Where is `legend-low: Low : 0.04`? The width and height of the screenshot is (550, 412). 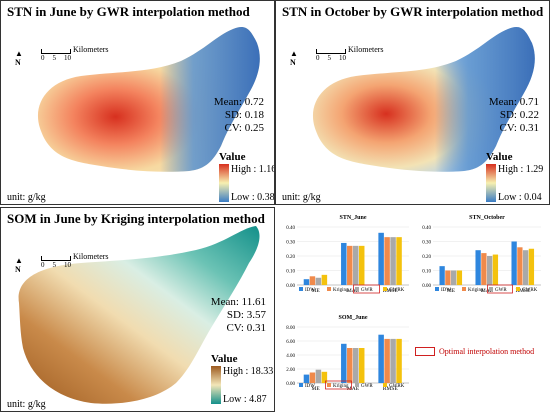 legend-low: Low : 0.04 is located at coordinates (520, 197).